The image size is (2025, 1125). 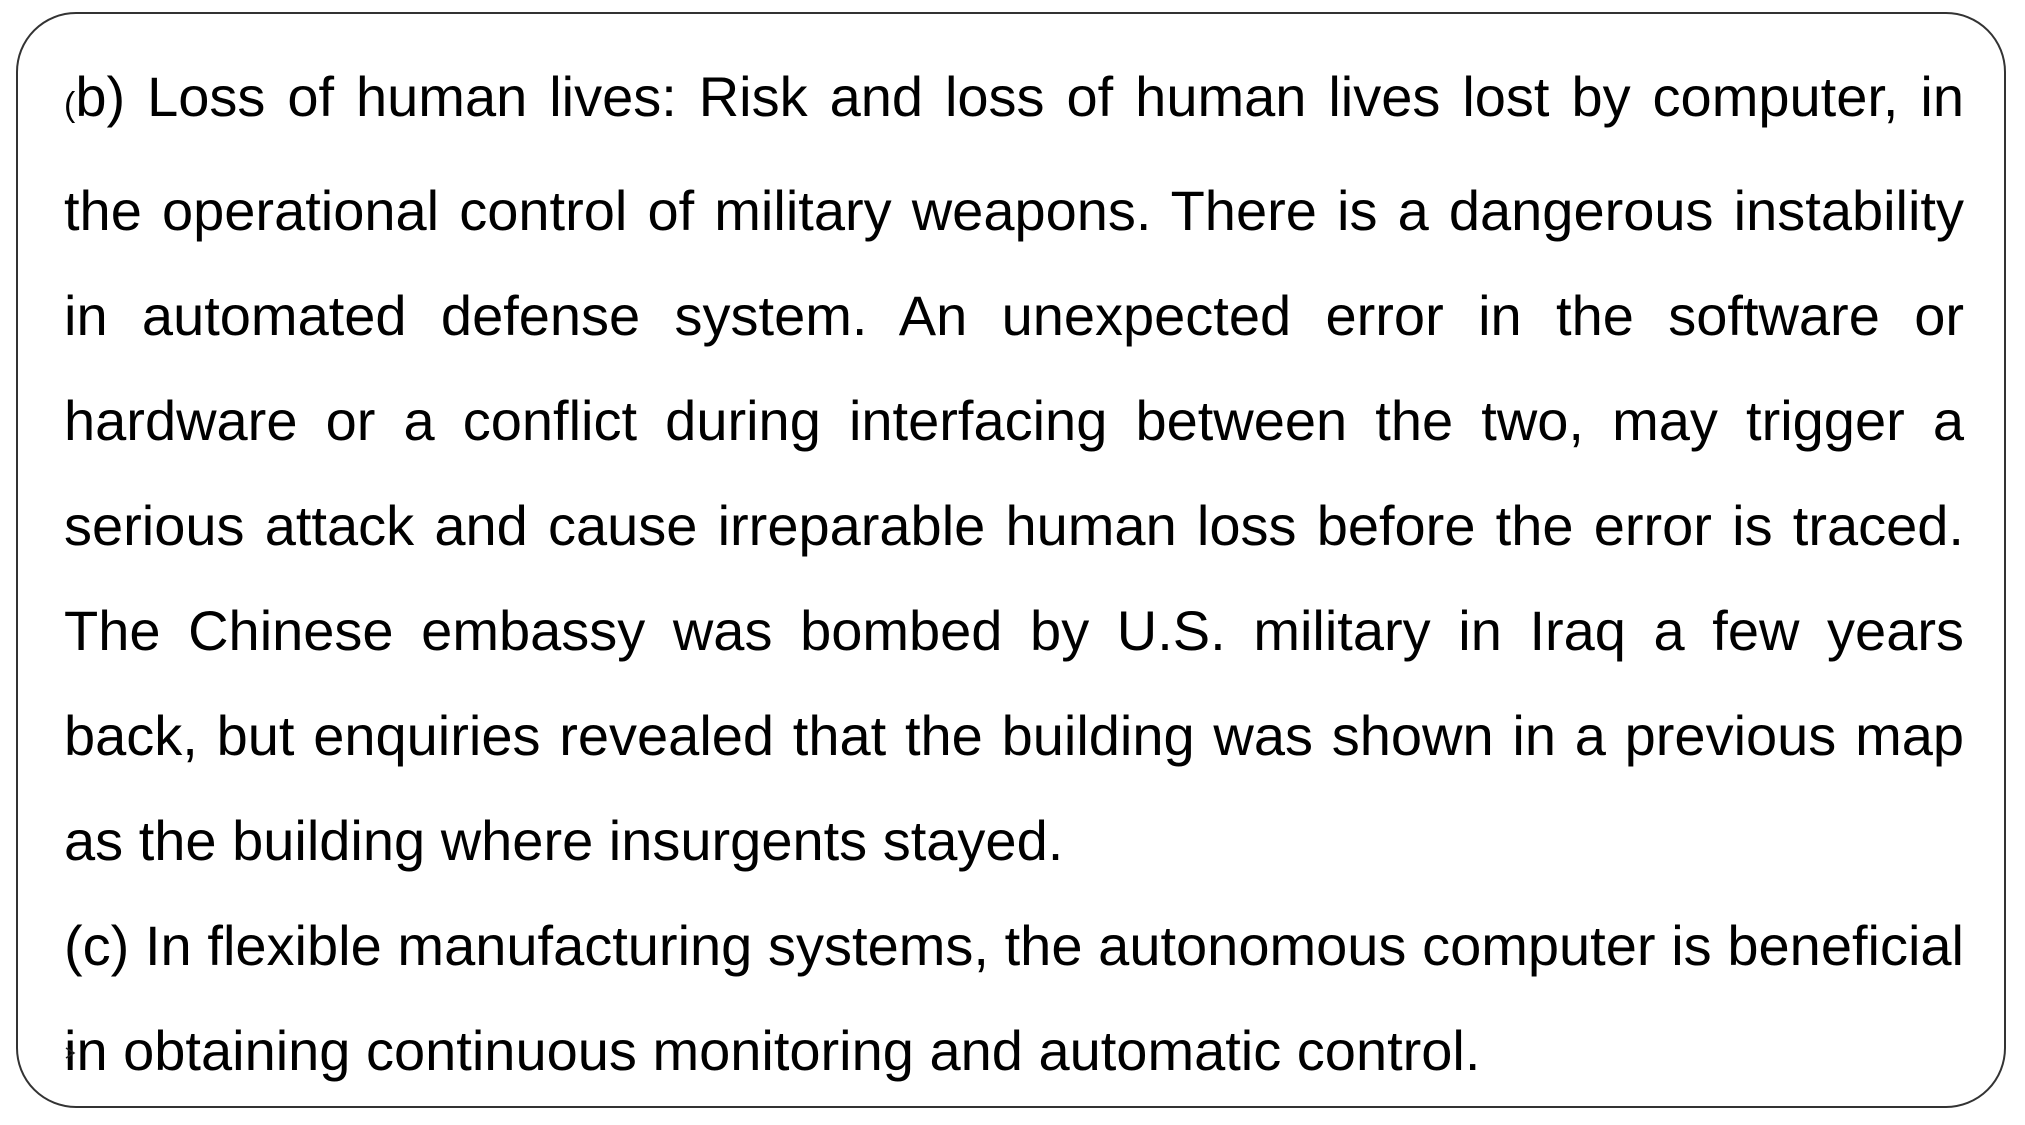 I want to click on paragraph-b-marker: b), so click(x=100, y=96).